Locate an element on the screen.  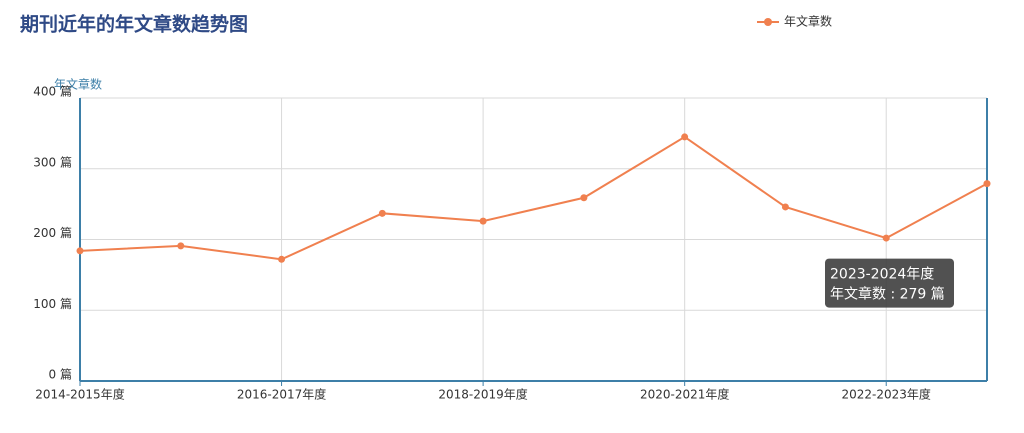
legend-marker is located at coordinates (768, 22).